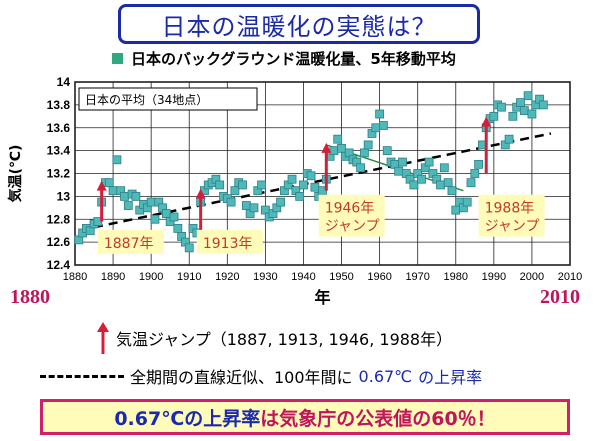  What do you see at coordinates (570, 277) in the screenshot?
I see `x-tick-label: 2010` at bounding box center [570, 277].